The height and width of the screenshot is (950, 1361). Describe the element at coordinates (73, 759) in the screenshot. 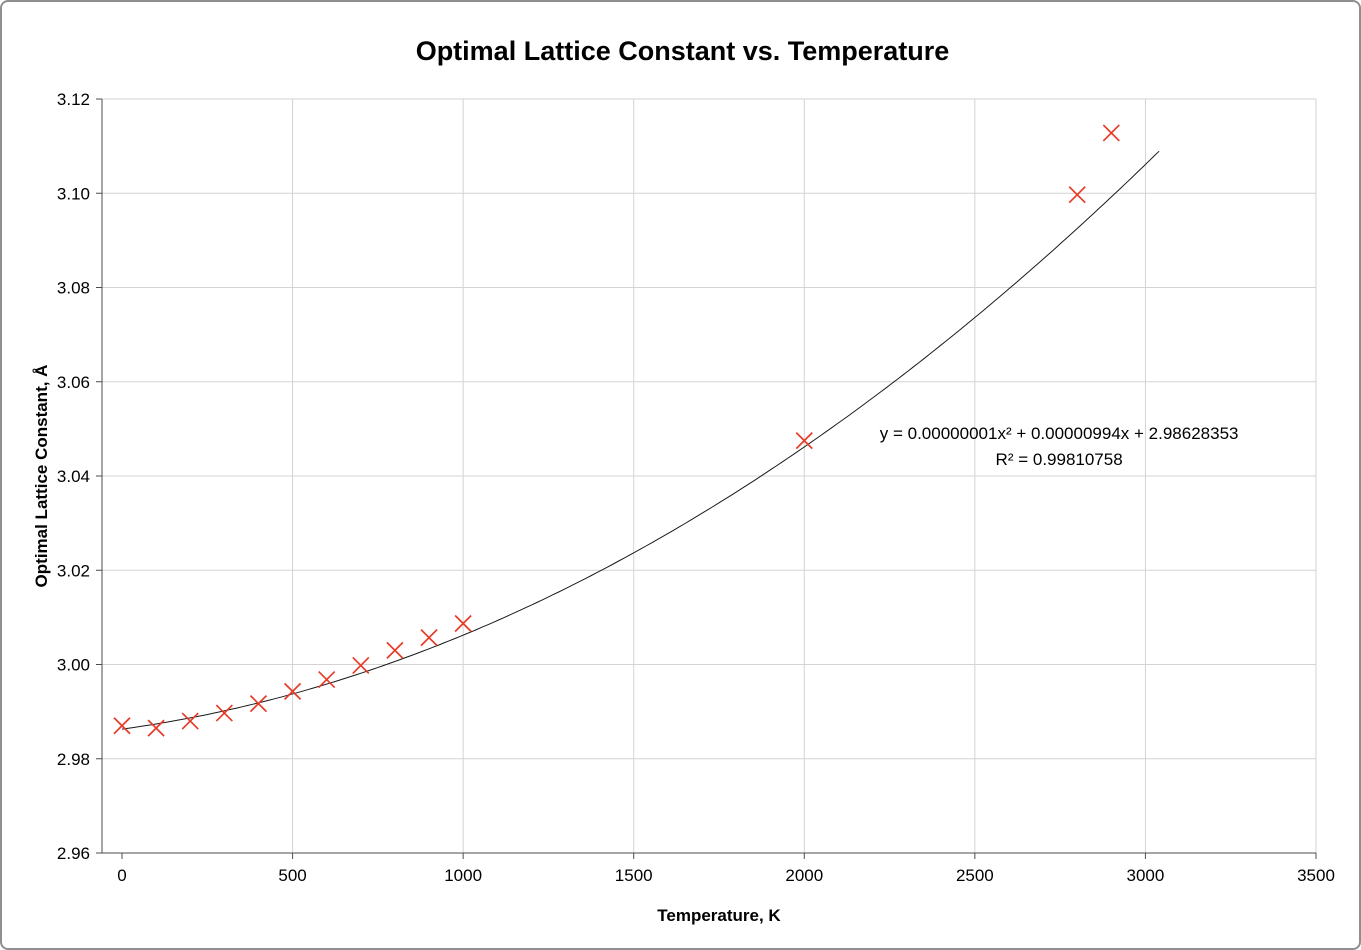

I see `y-tick-label: 2.98` at that location.